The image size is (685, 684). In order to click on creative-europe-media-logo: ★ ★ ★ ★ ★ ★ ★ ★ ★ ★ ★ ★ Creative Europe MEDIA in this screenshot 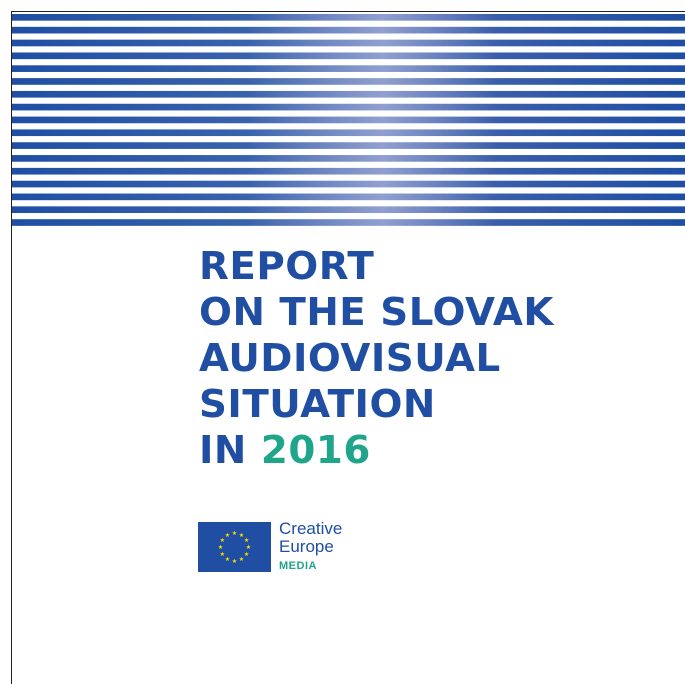, I will do `click(293, 547)`.